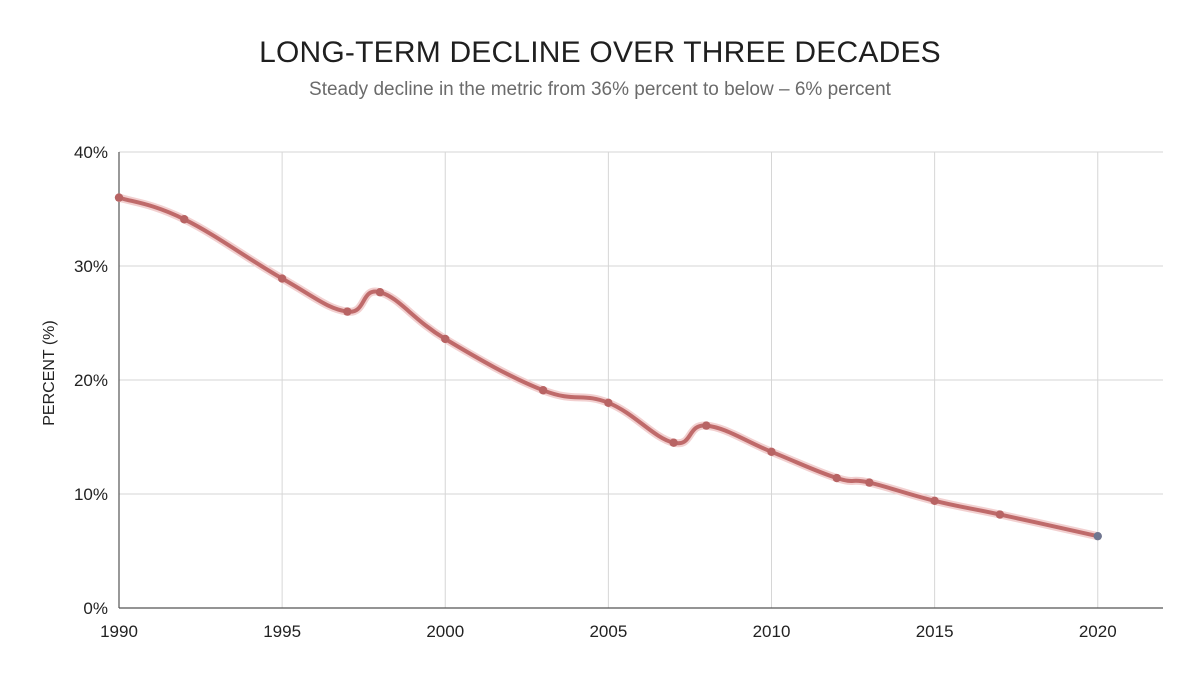 Image resolution: width=1200 pixels, height=675 pixels. Describe the element at coordinates (1098, 631) in the screenshot. I see `x-tick-label: 2020` at that location.